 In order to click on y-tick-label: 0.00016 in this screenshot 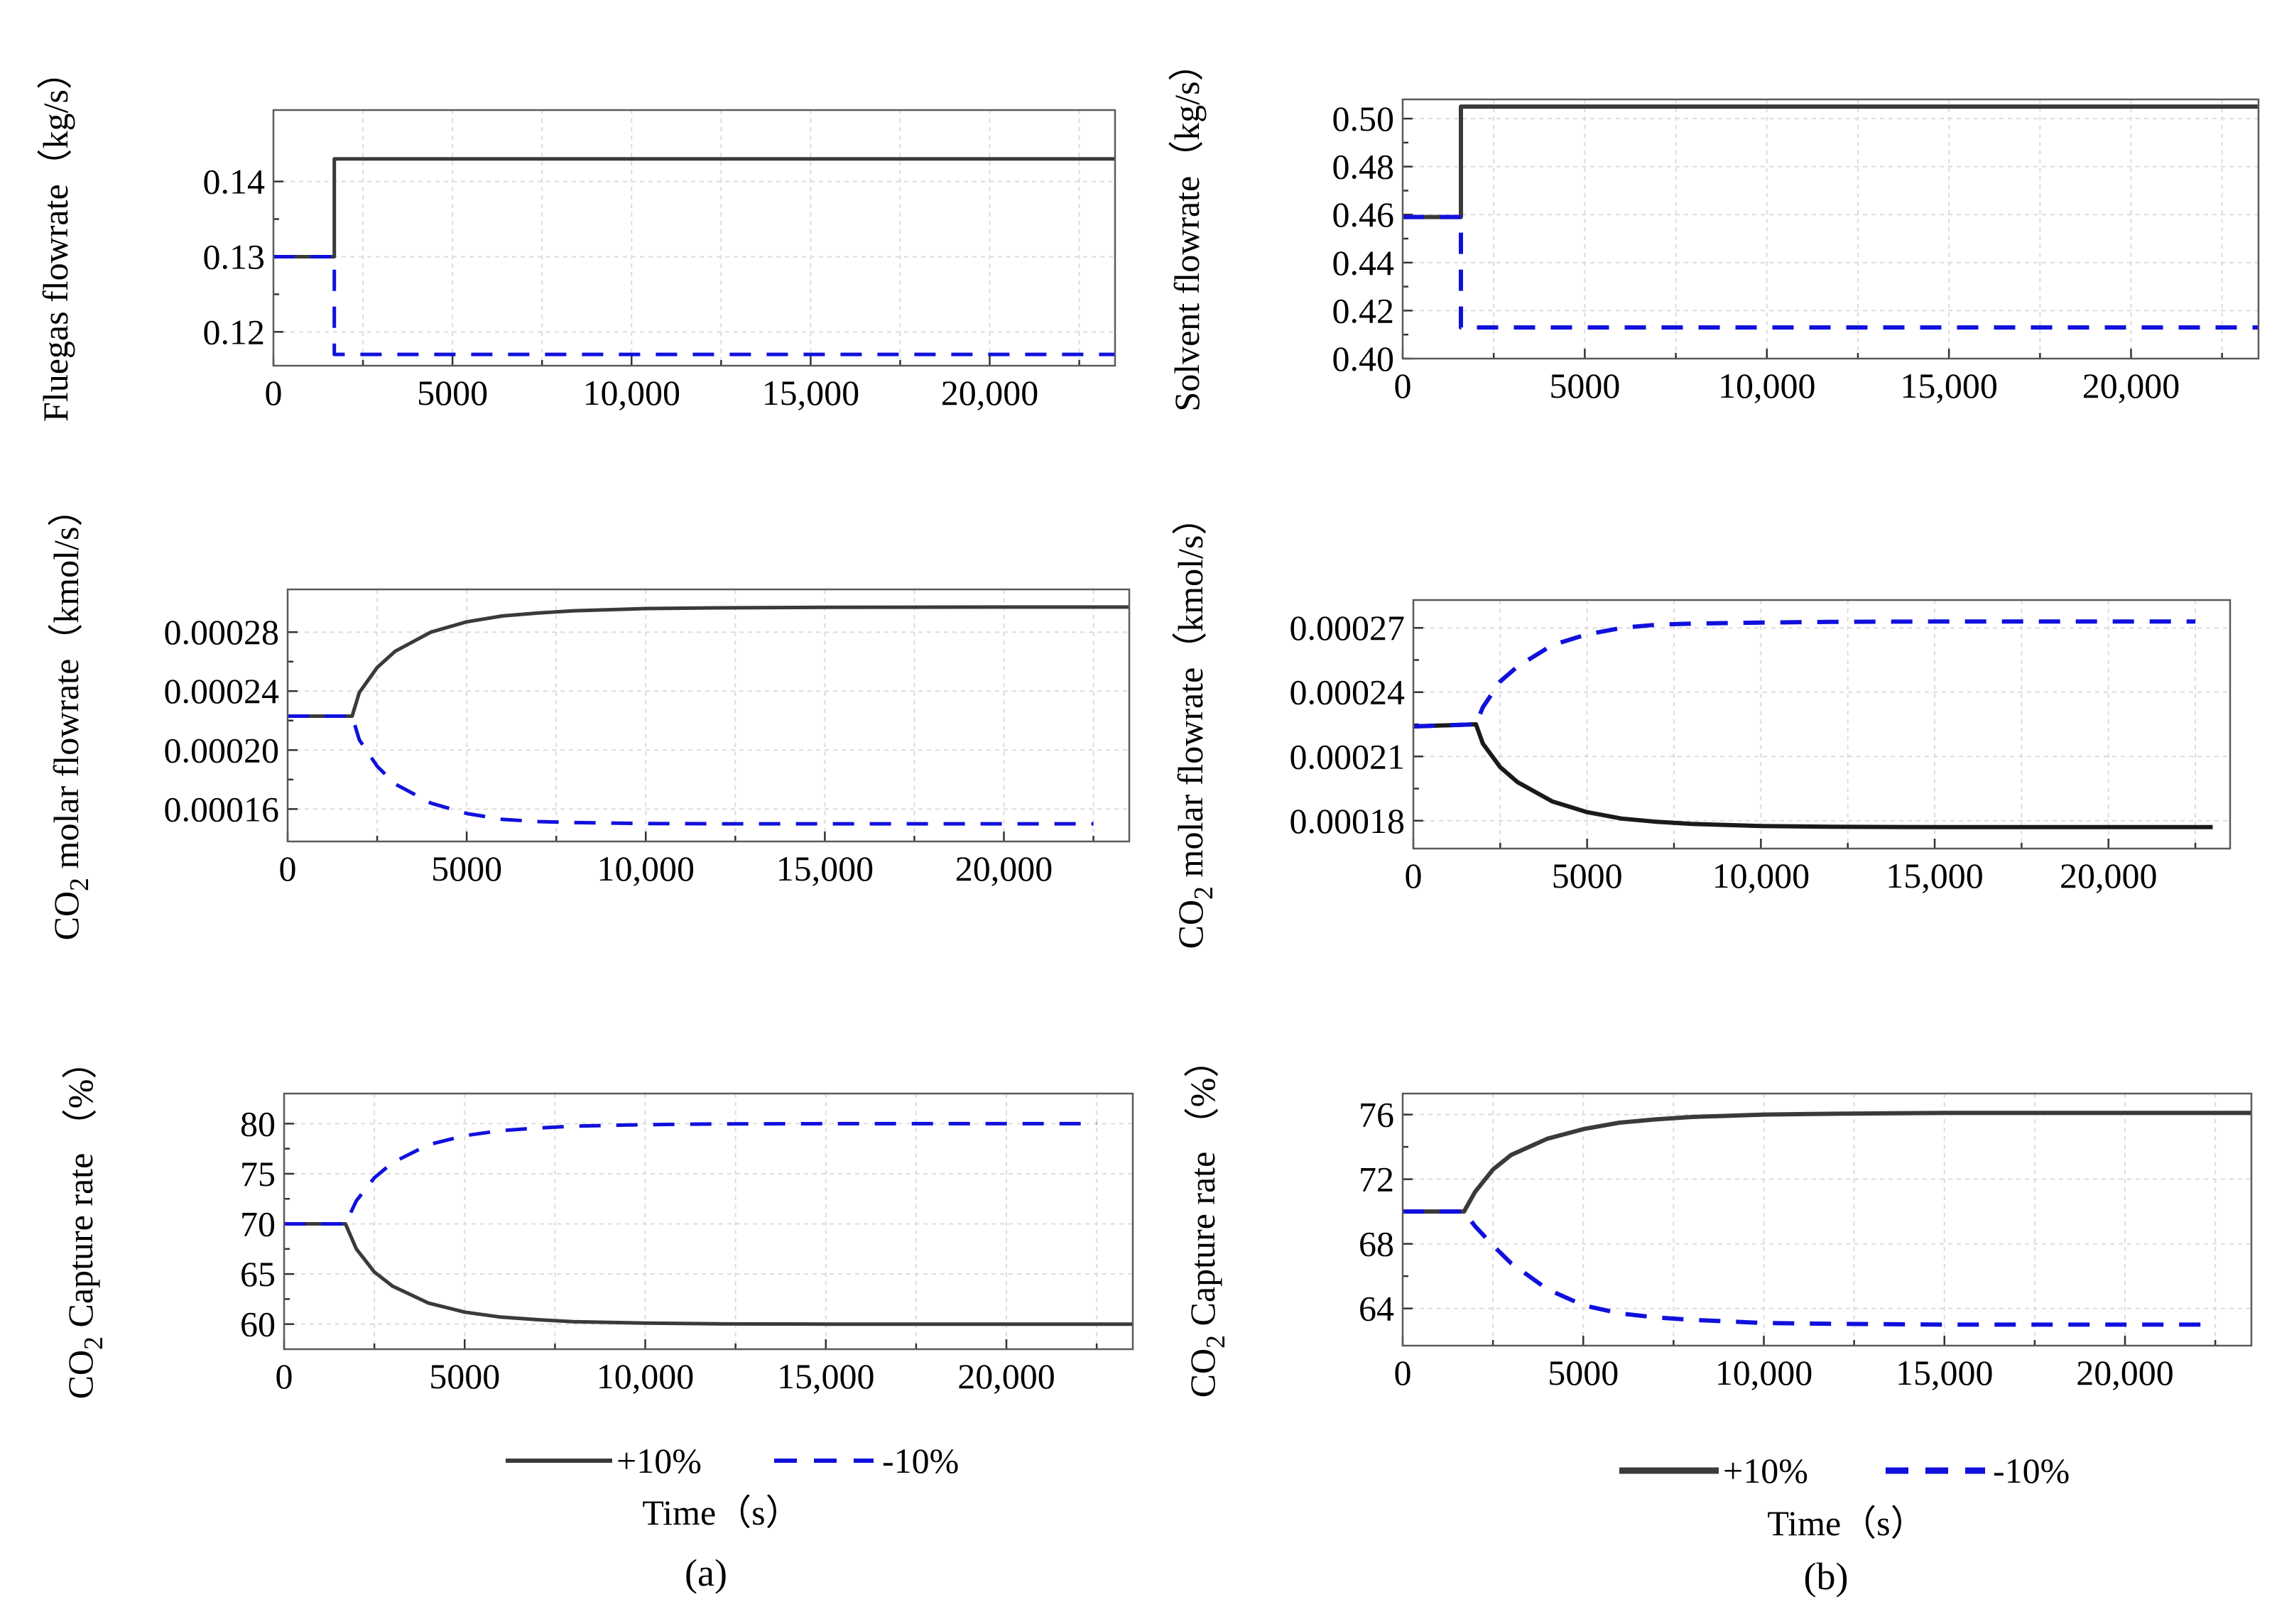, I will do `click(222, 809)`.